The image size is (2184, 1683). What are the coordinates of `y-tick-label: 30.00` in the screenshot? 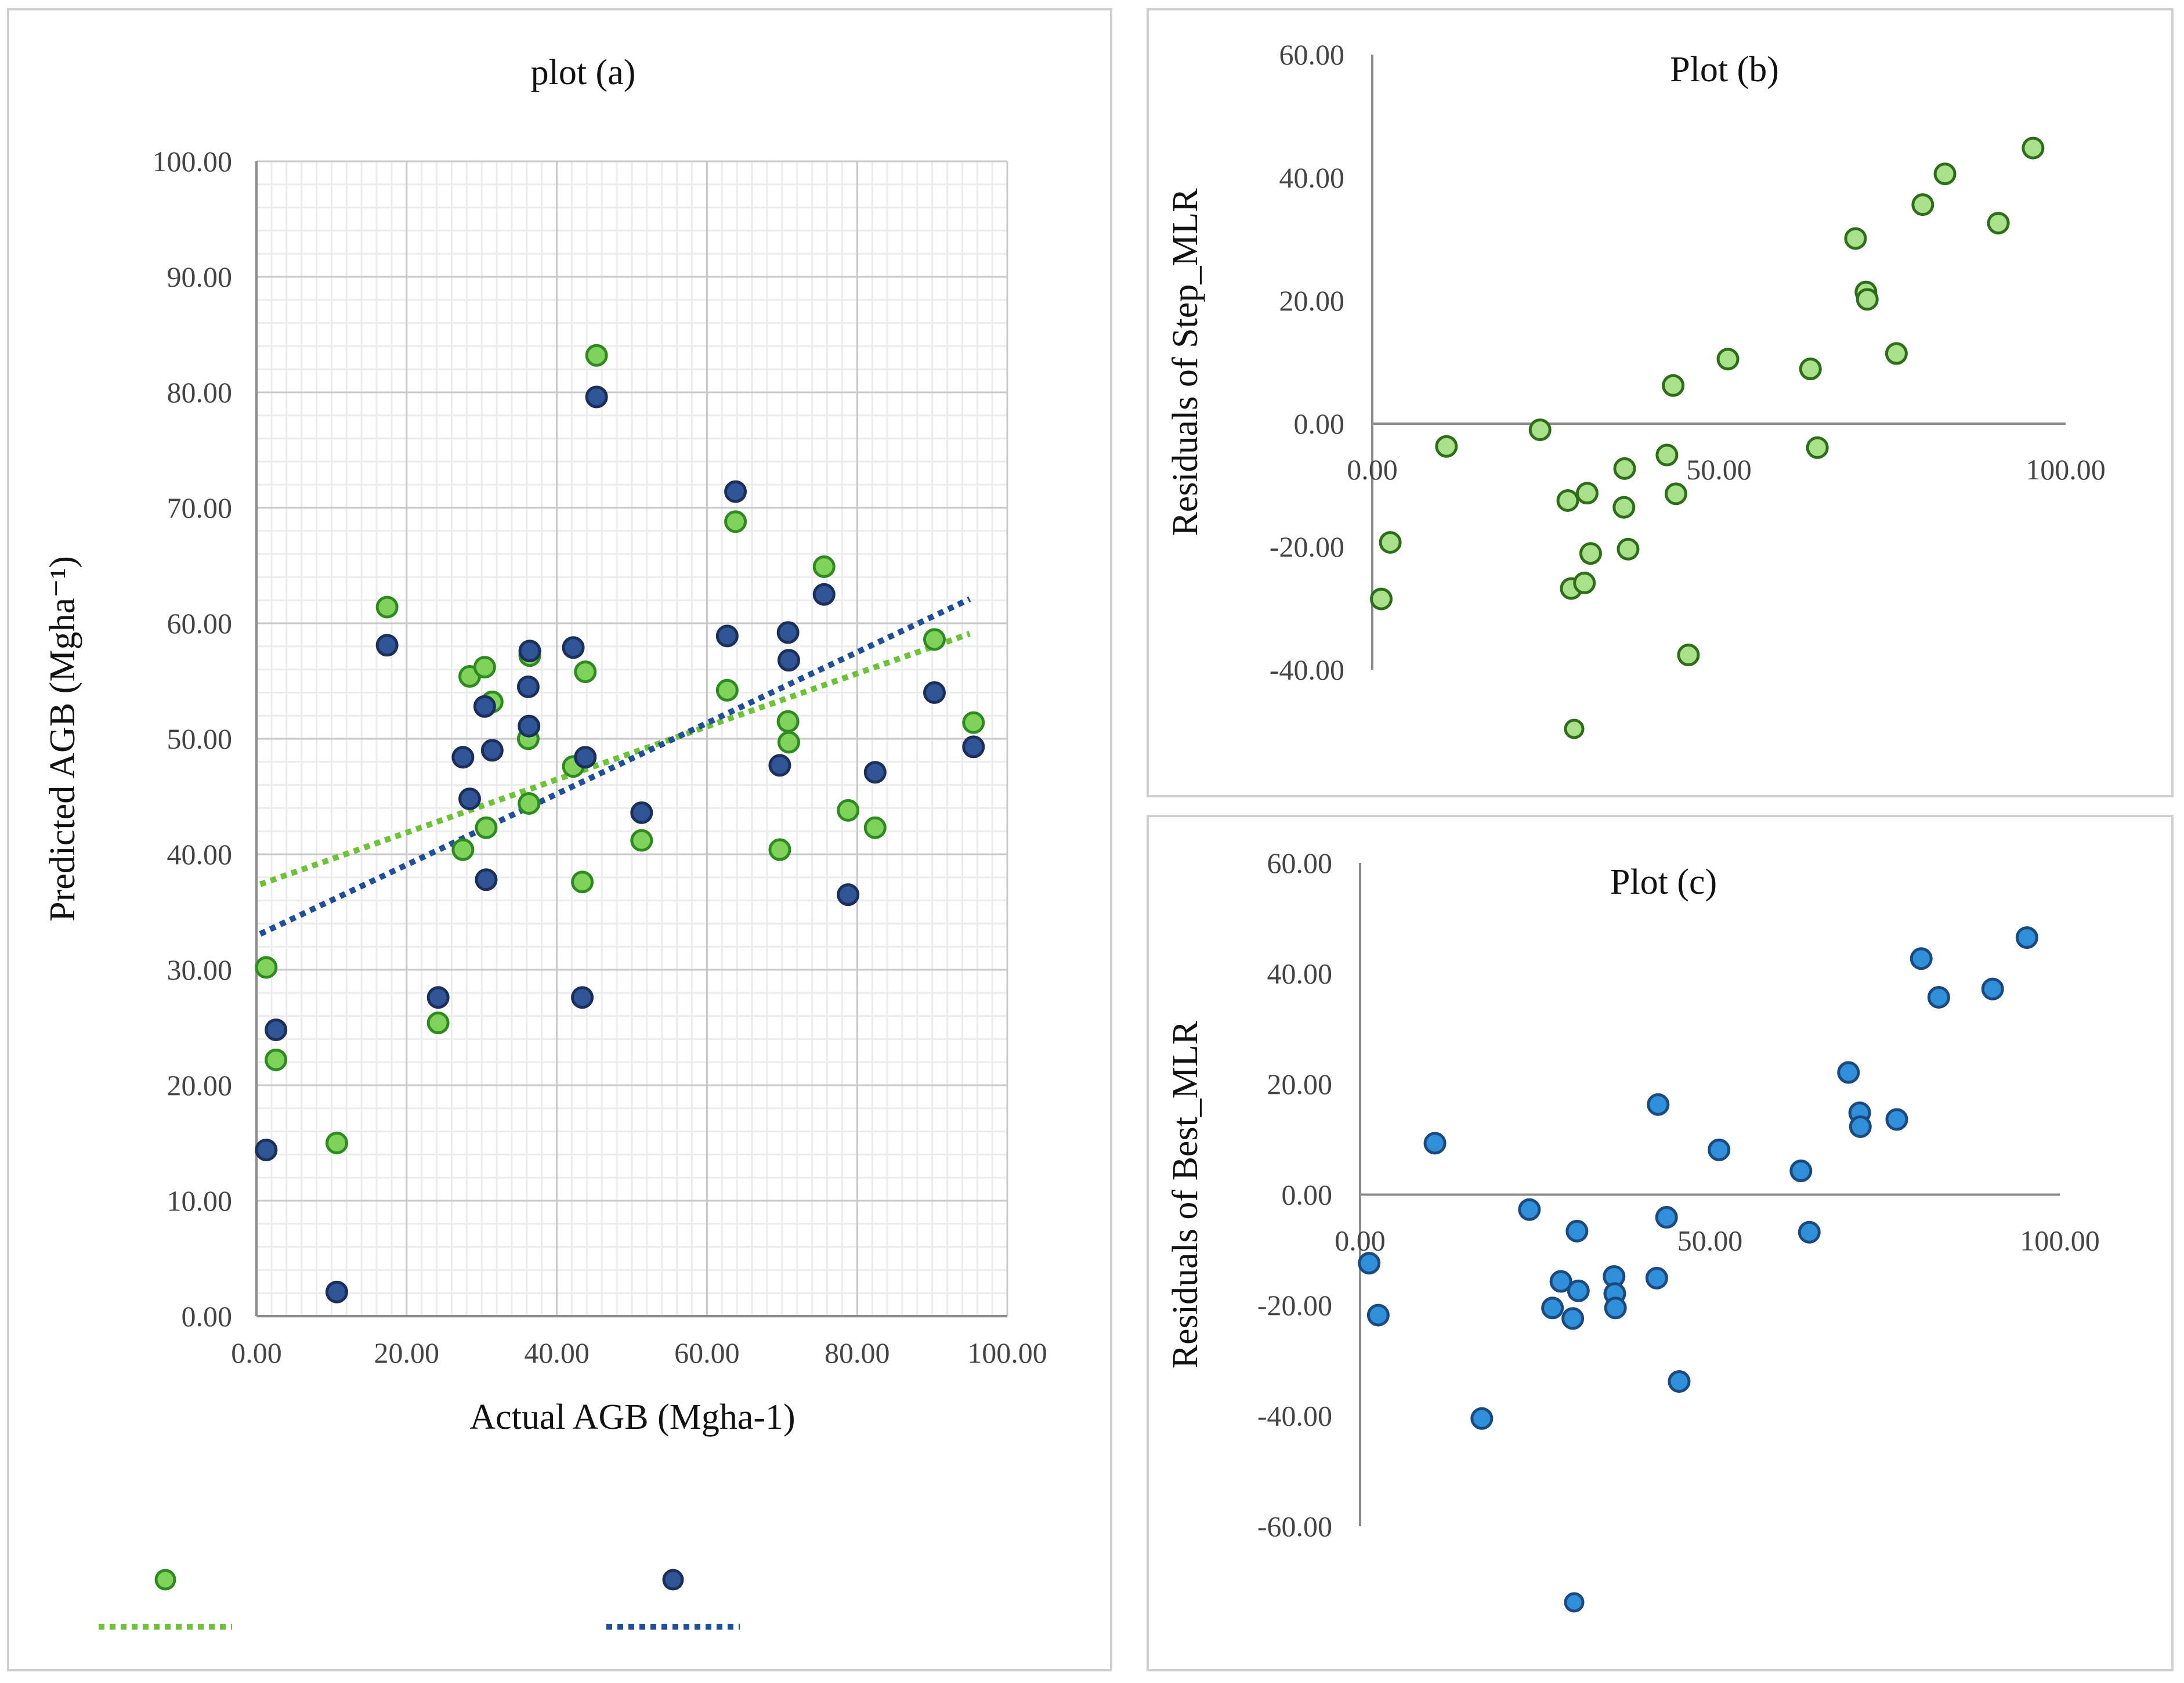 It's located at (200, 970).